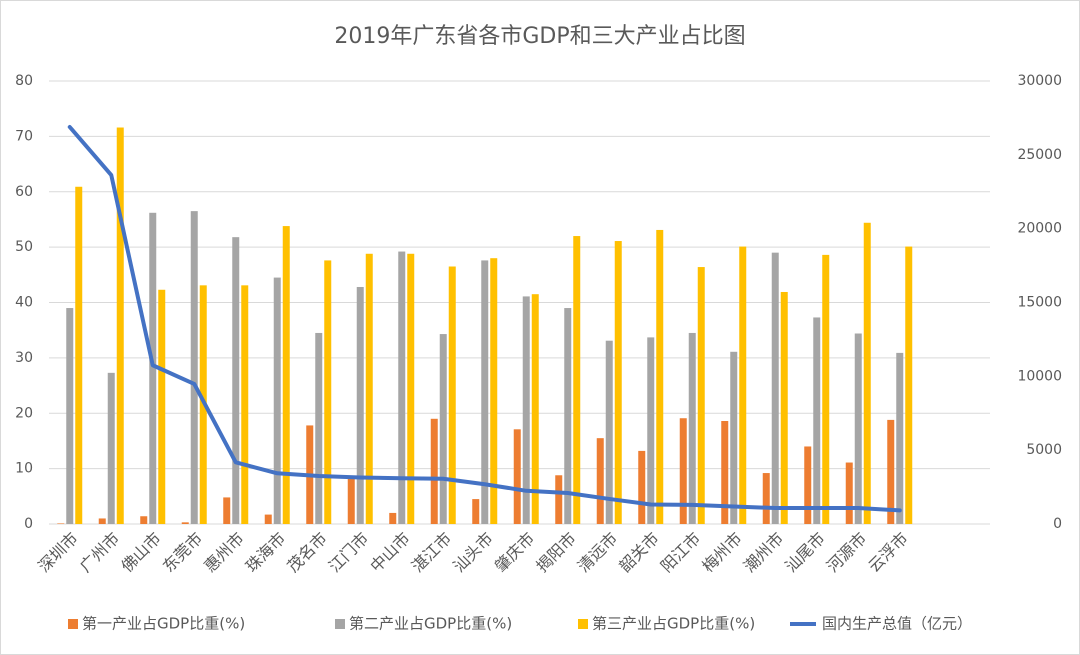  I want to click on y-tick-label: 60, so click(24, 192).